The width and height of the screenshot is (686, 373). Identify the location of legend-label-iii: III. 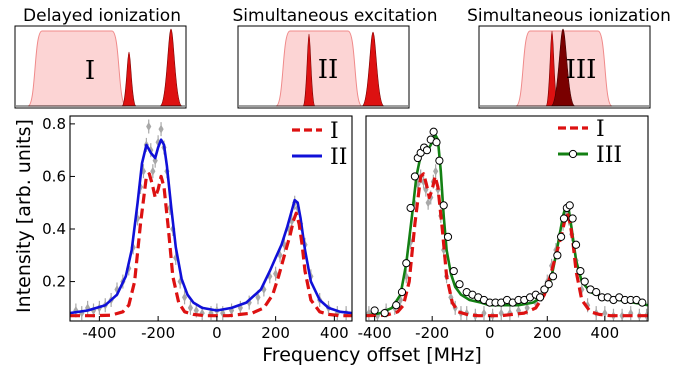
(609, 155).